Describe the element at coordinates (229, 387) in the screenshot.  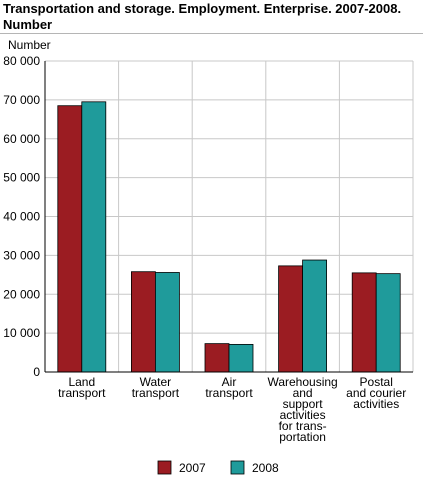
I see `x-category-label: Air transport` at that location.